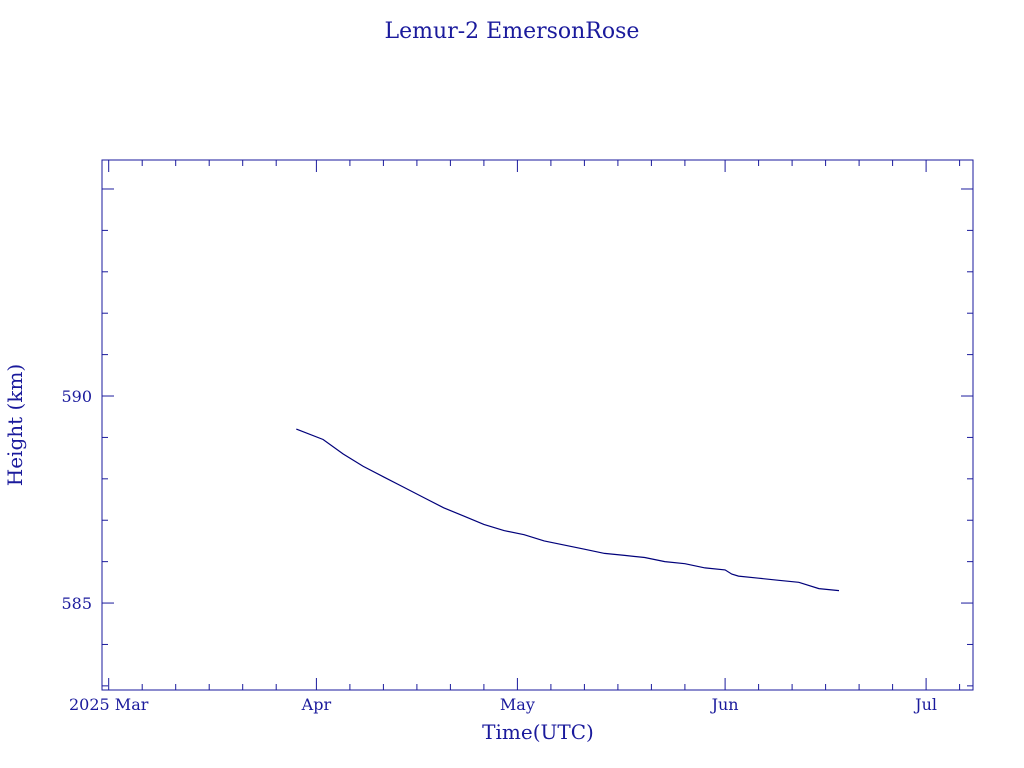 This screenshot has width=1024, height=768. I want to click on x-tick-label: Jul, so click(925, 704).